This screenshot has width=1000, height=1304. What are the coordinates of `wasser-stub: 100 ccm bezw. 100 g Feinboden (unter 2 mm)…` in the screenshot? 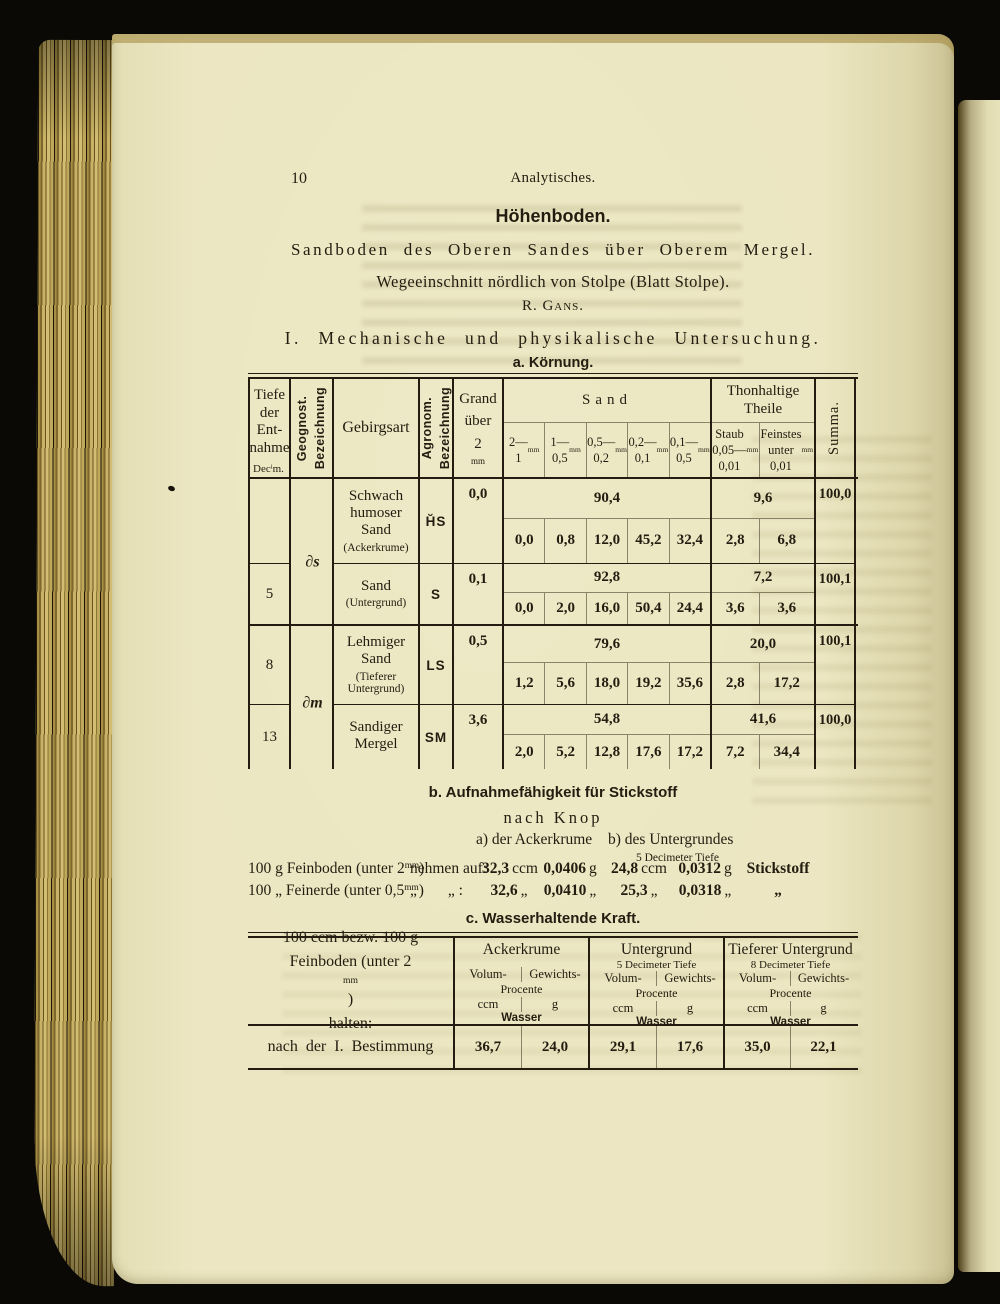 It's located at (350, 980).